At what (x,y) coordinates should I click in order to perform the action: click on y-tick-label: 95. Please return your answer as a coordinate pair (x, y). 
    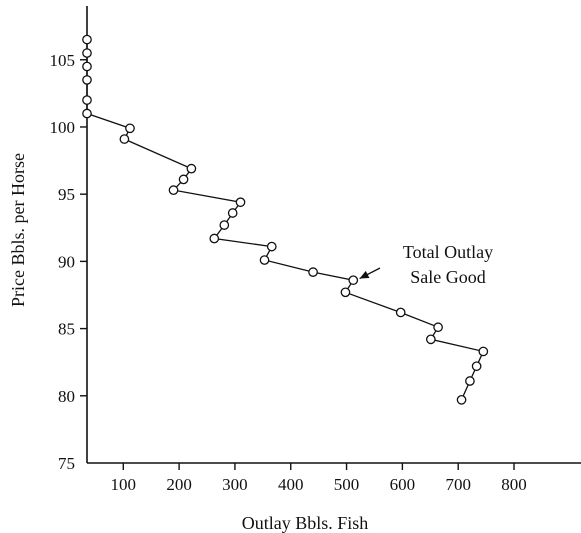
    Looking at the image, I should click on (66, 194).